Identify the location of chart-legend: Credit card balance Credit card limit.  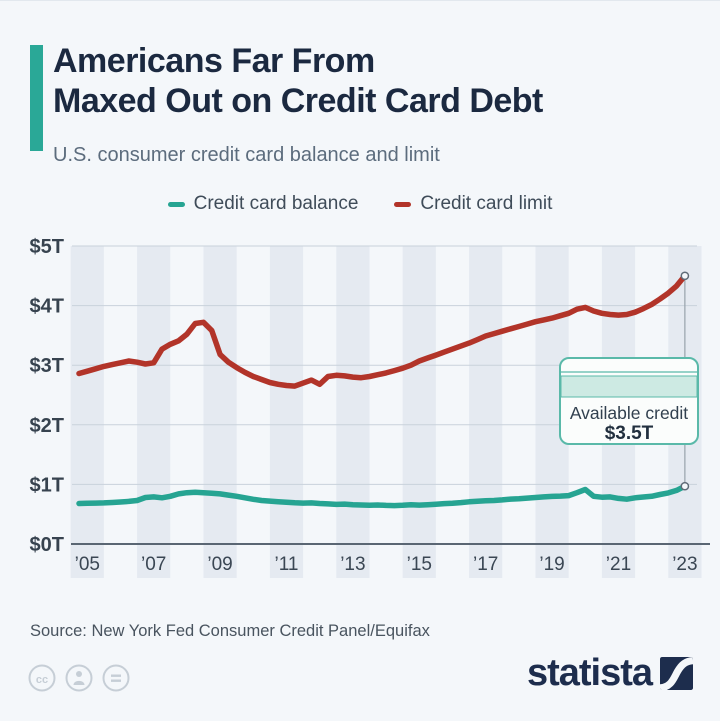
(360, 204).